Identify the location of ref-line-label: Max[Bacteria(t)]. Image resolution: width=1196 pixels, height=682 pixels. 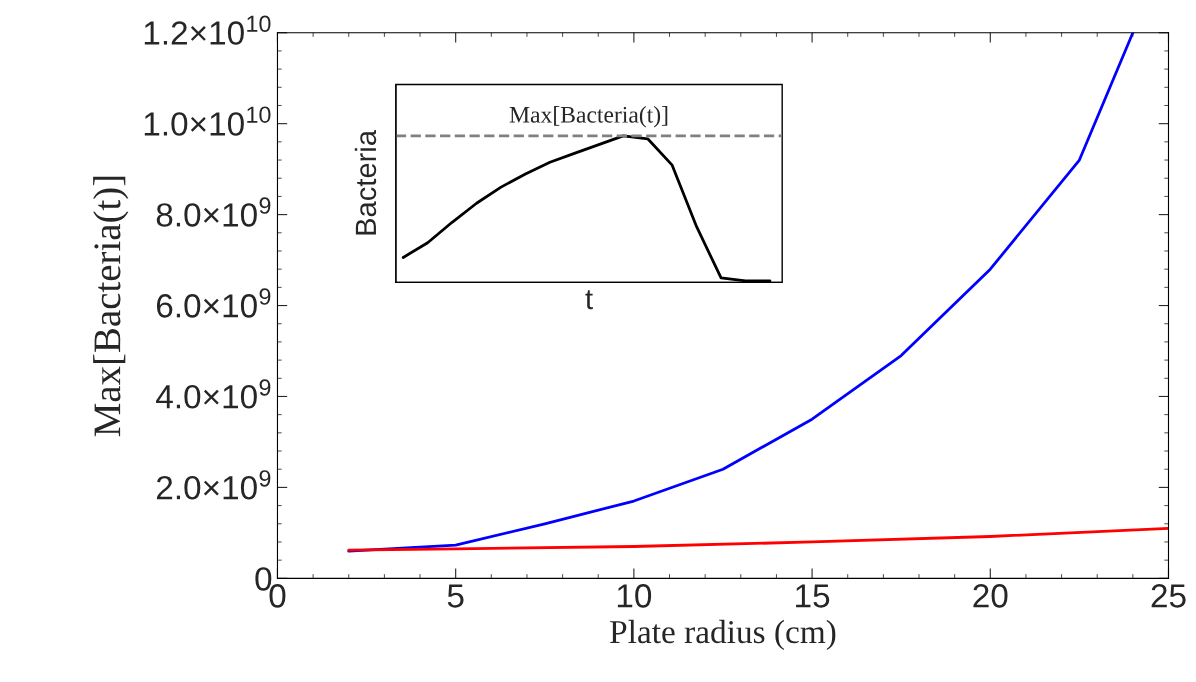
(588, 117).